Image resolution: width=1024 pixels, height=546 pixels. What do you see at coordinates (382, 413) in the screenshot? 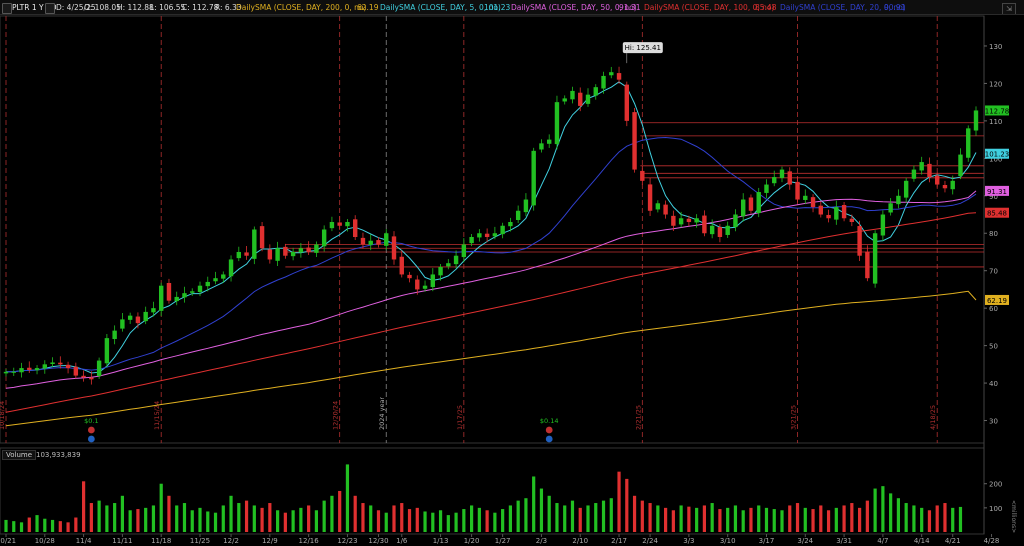
I see `event-date-label: 2024 year` at bounding box center [382, 413].